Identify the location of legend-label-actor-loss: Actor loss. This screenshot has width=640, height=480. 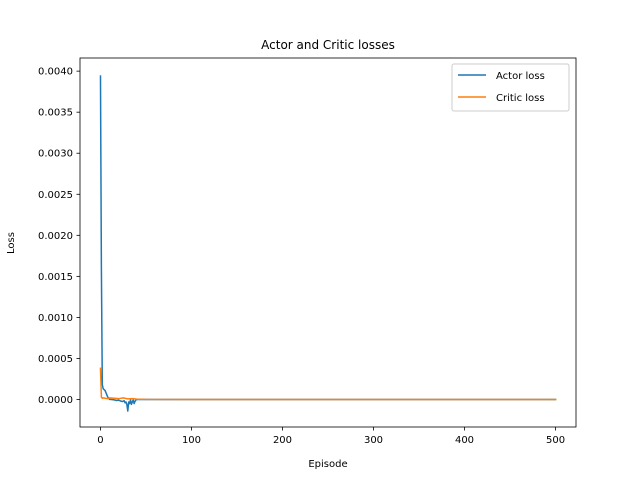
(520, 76).